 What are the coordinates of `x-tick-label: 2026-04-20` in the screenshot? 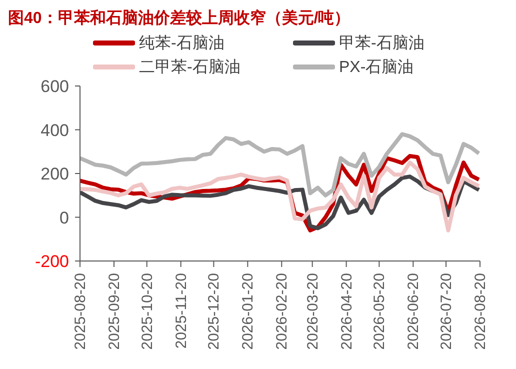 It's located at (347, 311).